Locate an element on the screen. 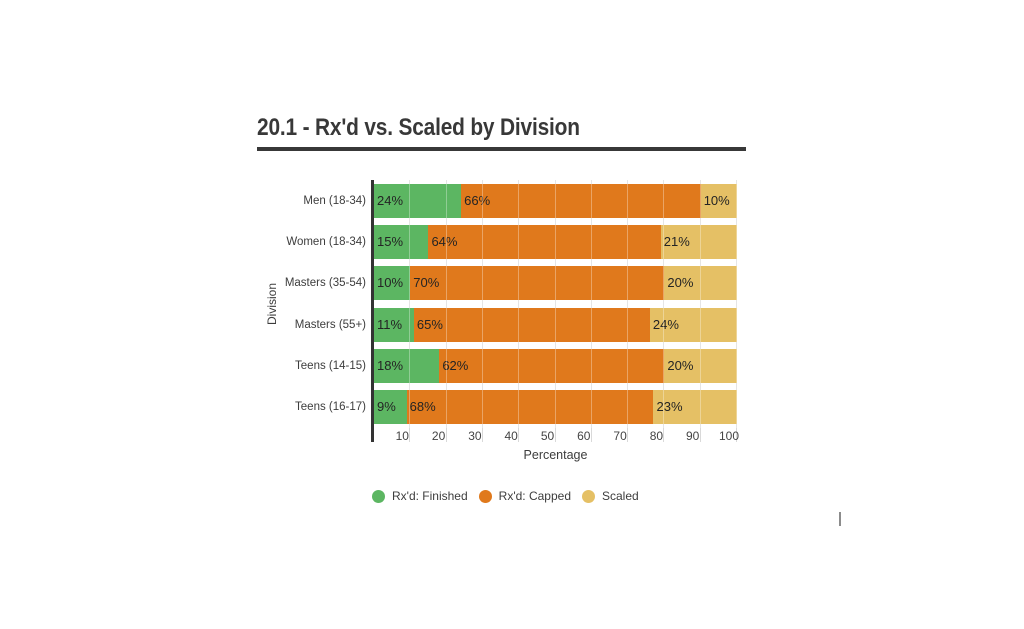  stacked-bar: 9% 68% 23% is located at coordinates (555, 407).